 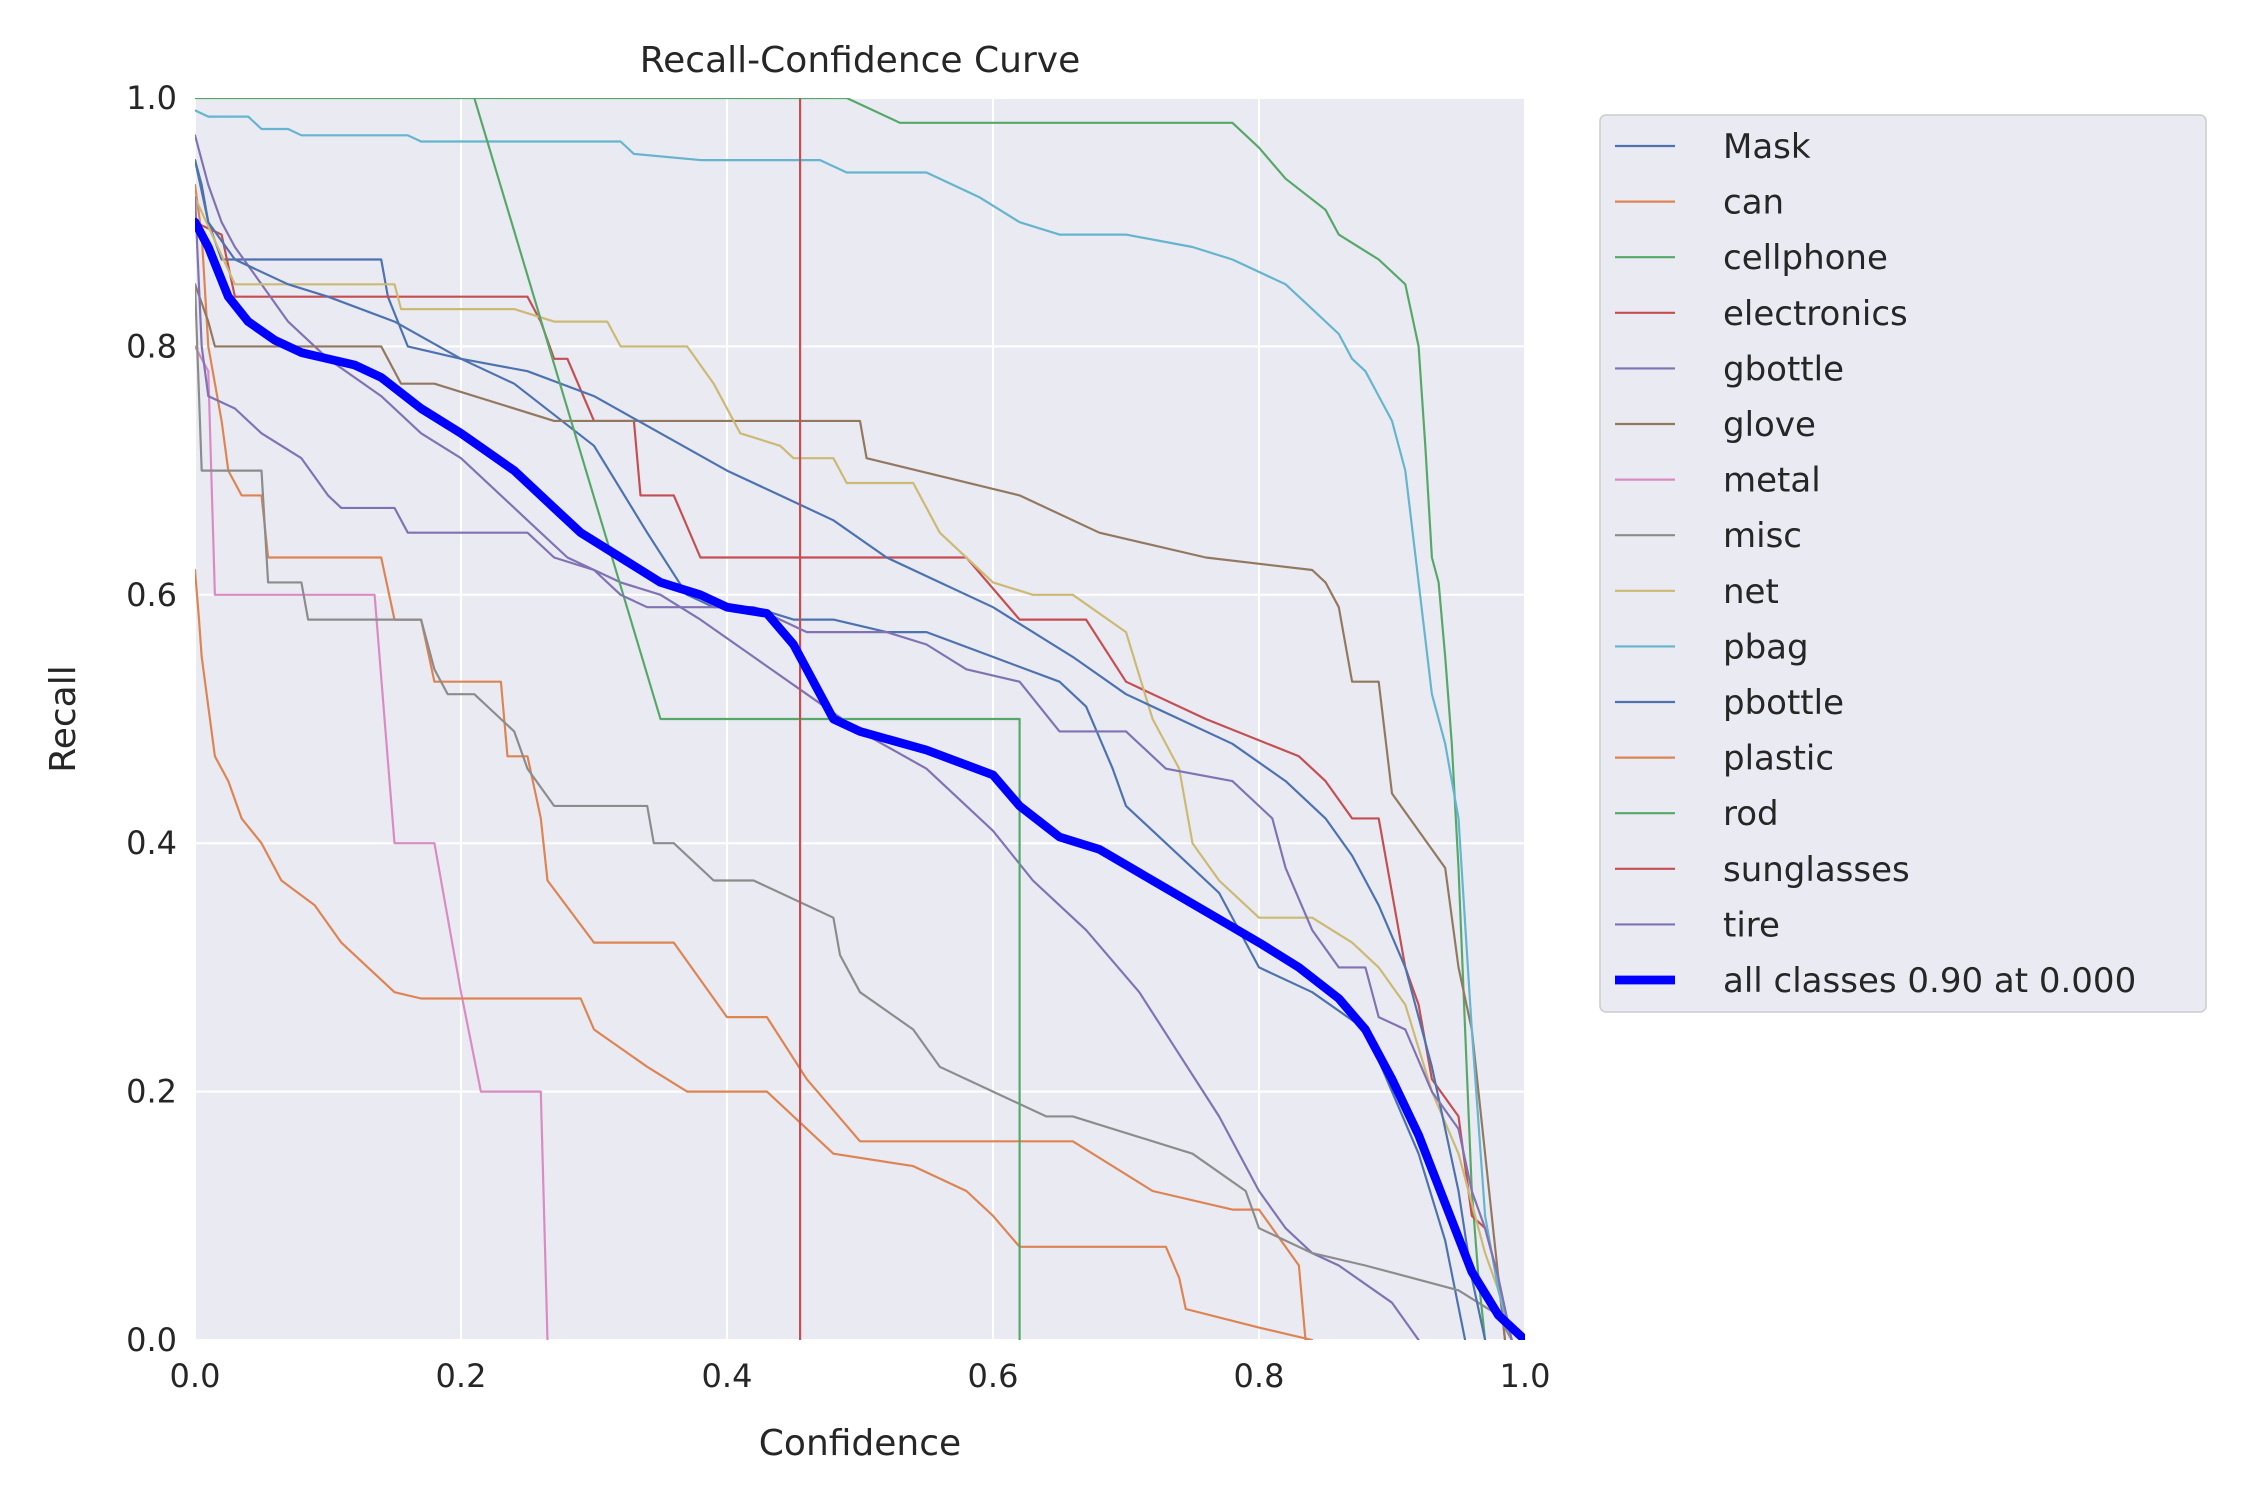 What do you see at coordinates (461, 1376) in the screenshot?
I see `x-tick-label: 0.2` at bounding box center [461, 1376].